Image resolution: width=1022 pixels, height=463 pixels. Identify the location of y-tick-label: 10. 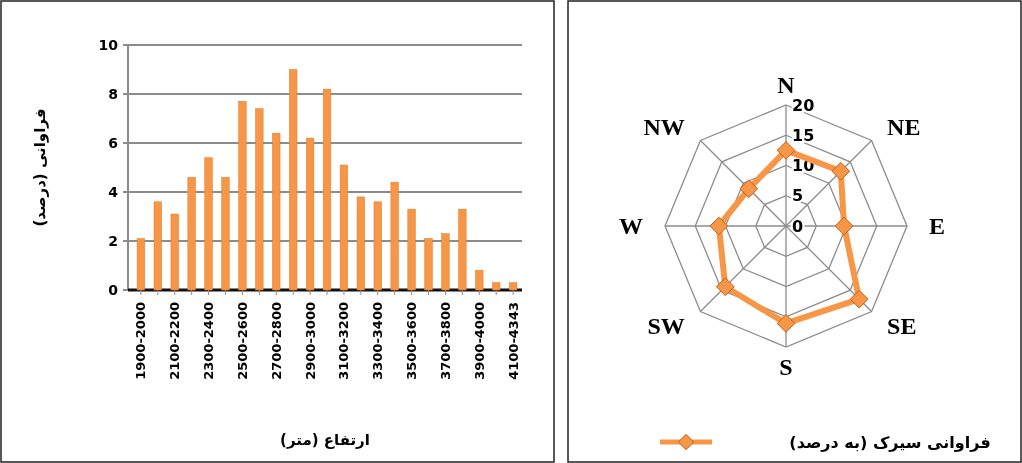
(108, 44).